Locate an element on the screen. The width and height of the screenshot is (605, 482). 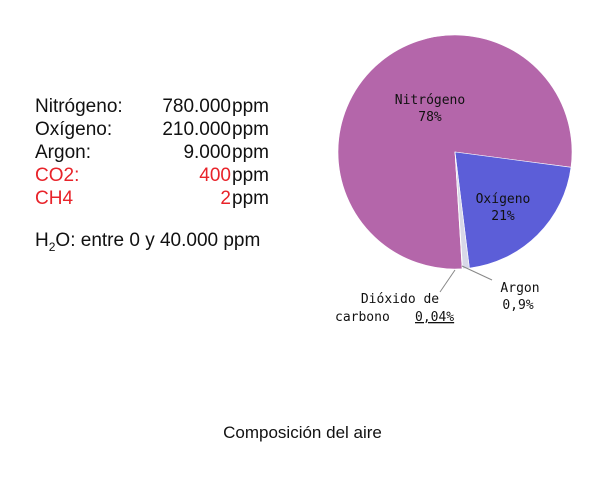
slice-pct-oxygen: 21% is located at coordinates (503, 216).